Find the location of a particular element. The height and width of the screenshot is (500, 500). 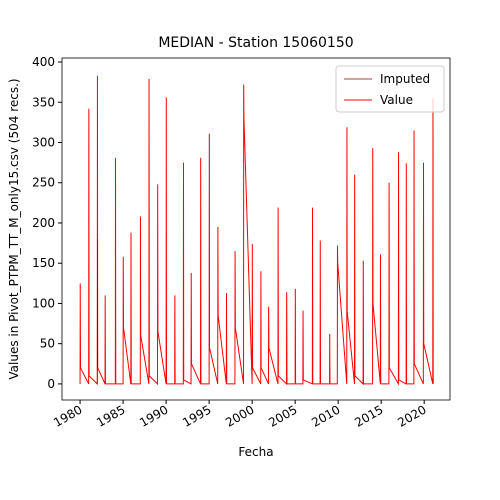

legend: Imputed Value is located at coordinates (390, 89).